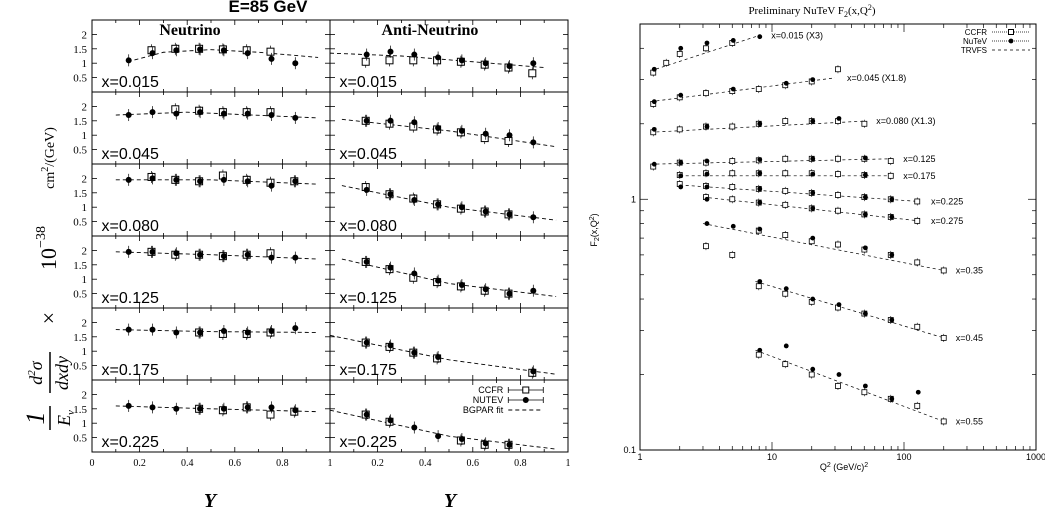  What do you see at coordinates (92, 463) in the screenshot?
I see `x-tick-label: 0` at bounding box center [92, 463].